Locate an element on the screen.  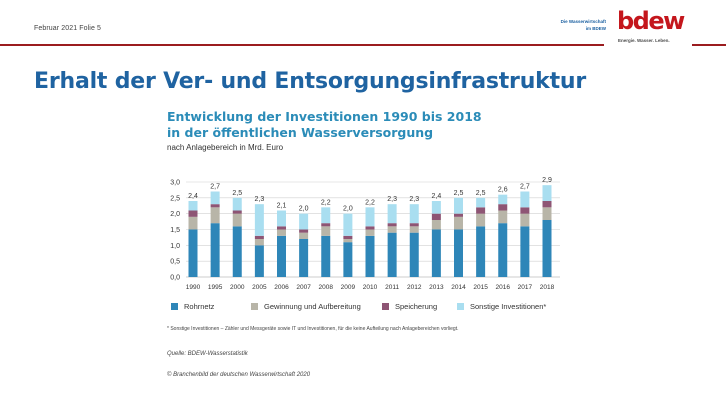
legend-label: Speicherung is located at coordinates (416, 306).